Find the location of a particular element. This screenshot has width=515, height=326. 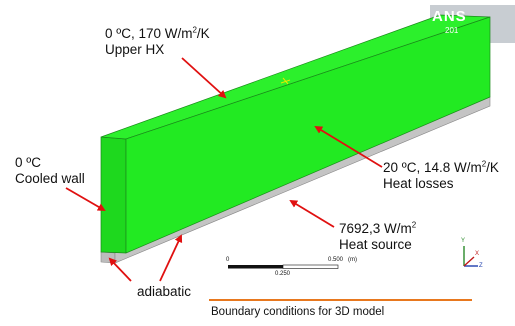

origin-marker is located at coordinates (285, 81).